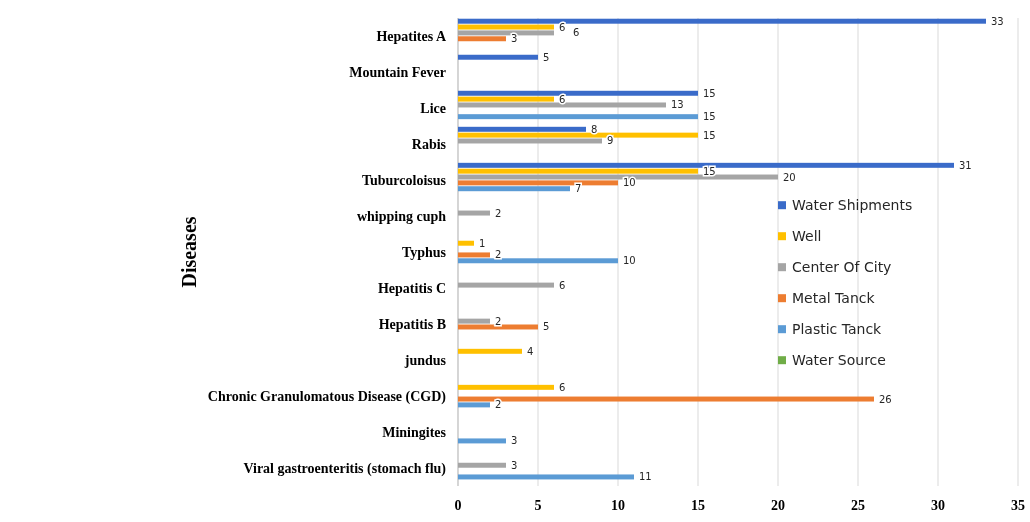  What do you see at coordinates (538, 505) in the screenshot?
I see `x-tick-label: 5` at bounding box center [538, 505].